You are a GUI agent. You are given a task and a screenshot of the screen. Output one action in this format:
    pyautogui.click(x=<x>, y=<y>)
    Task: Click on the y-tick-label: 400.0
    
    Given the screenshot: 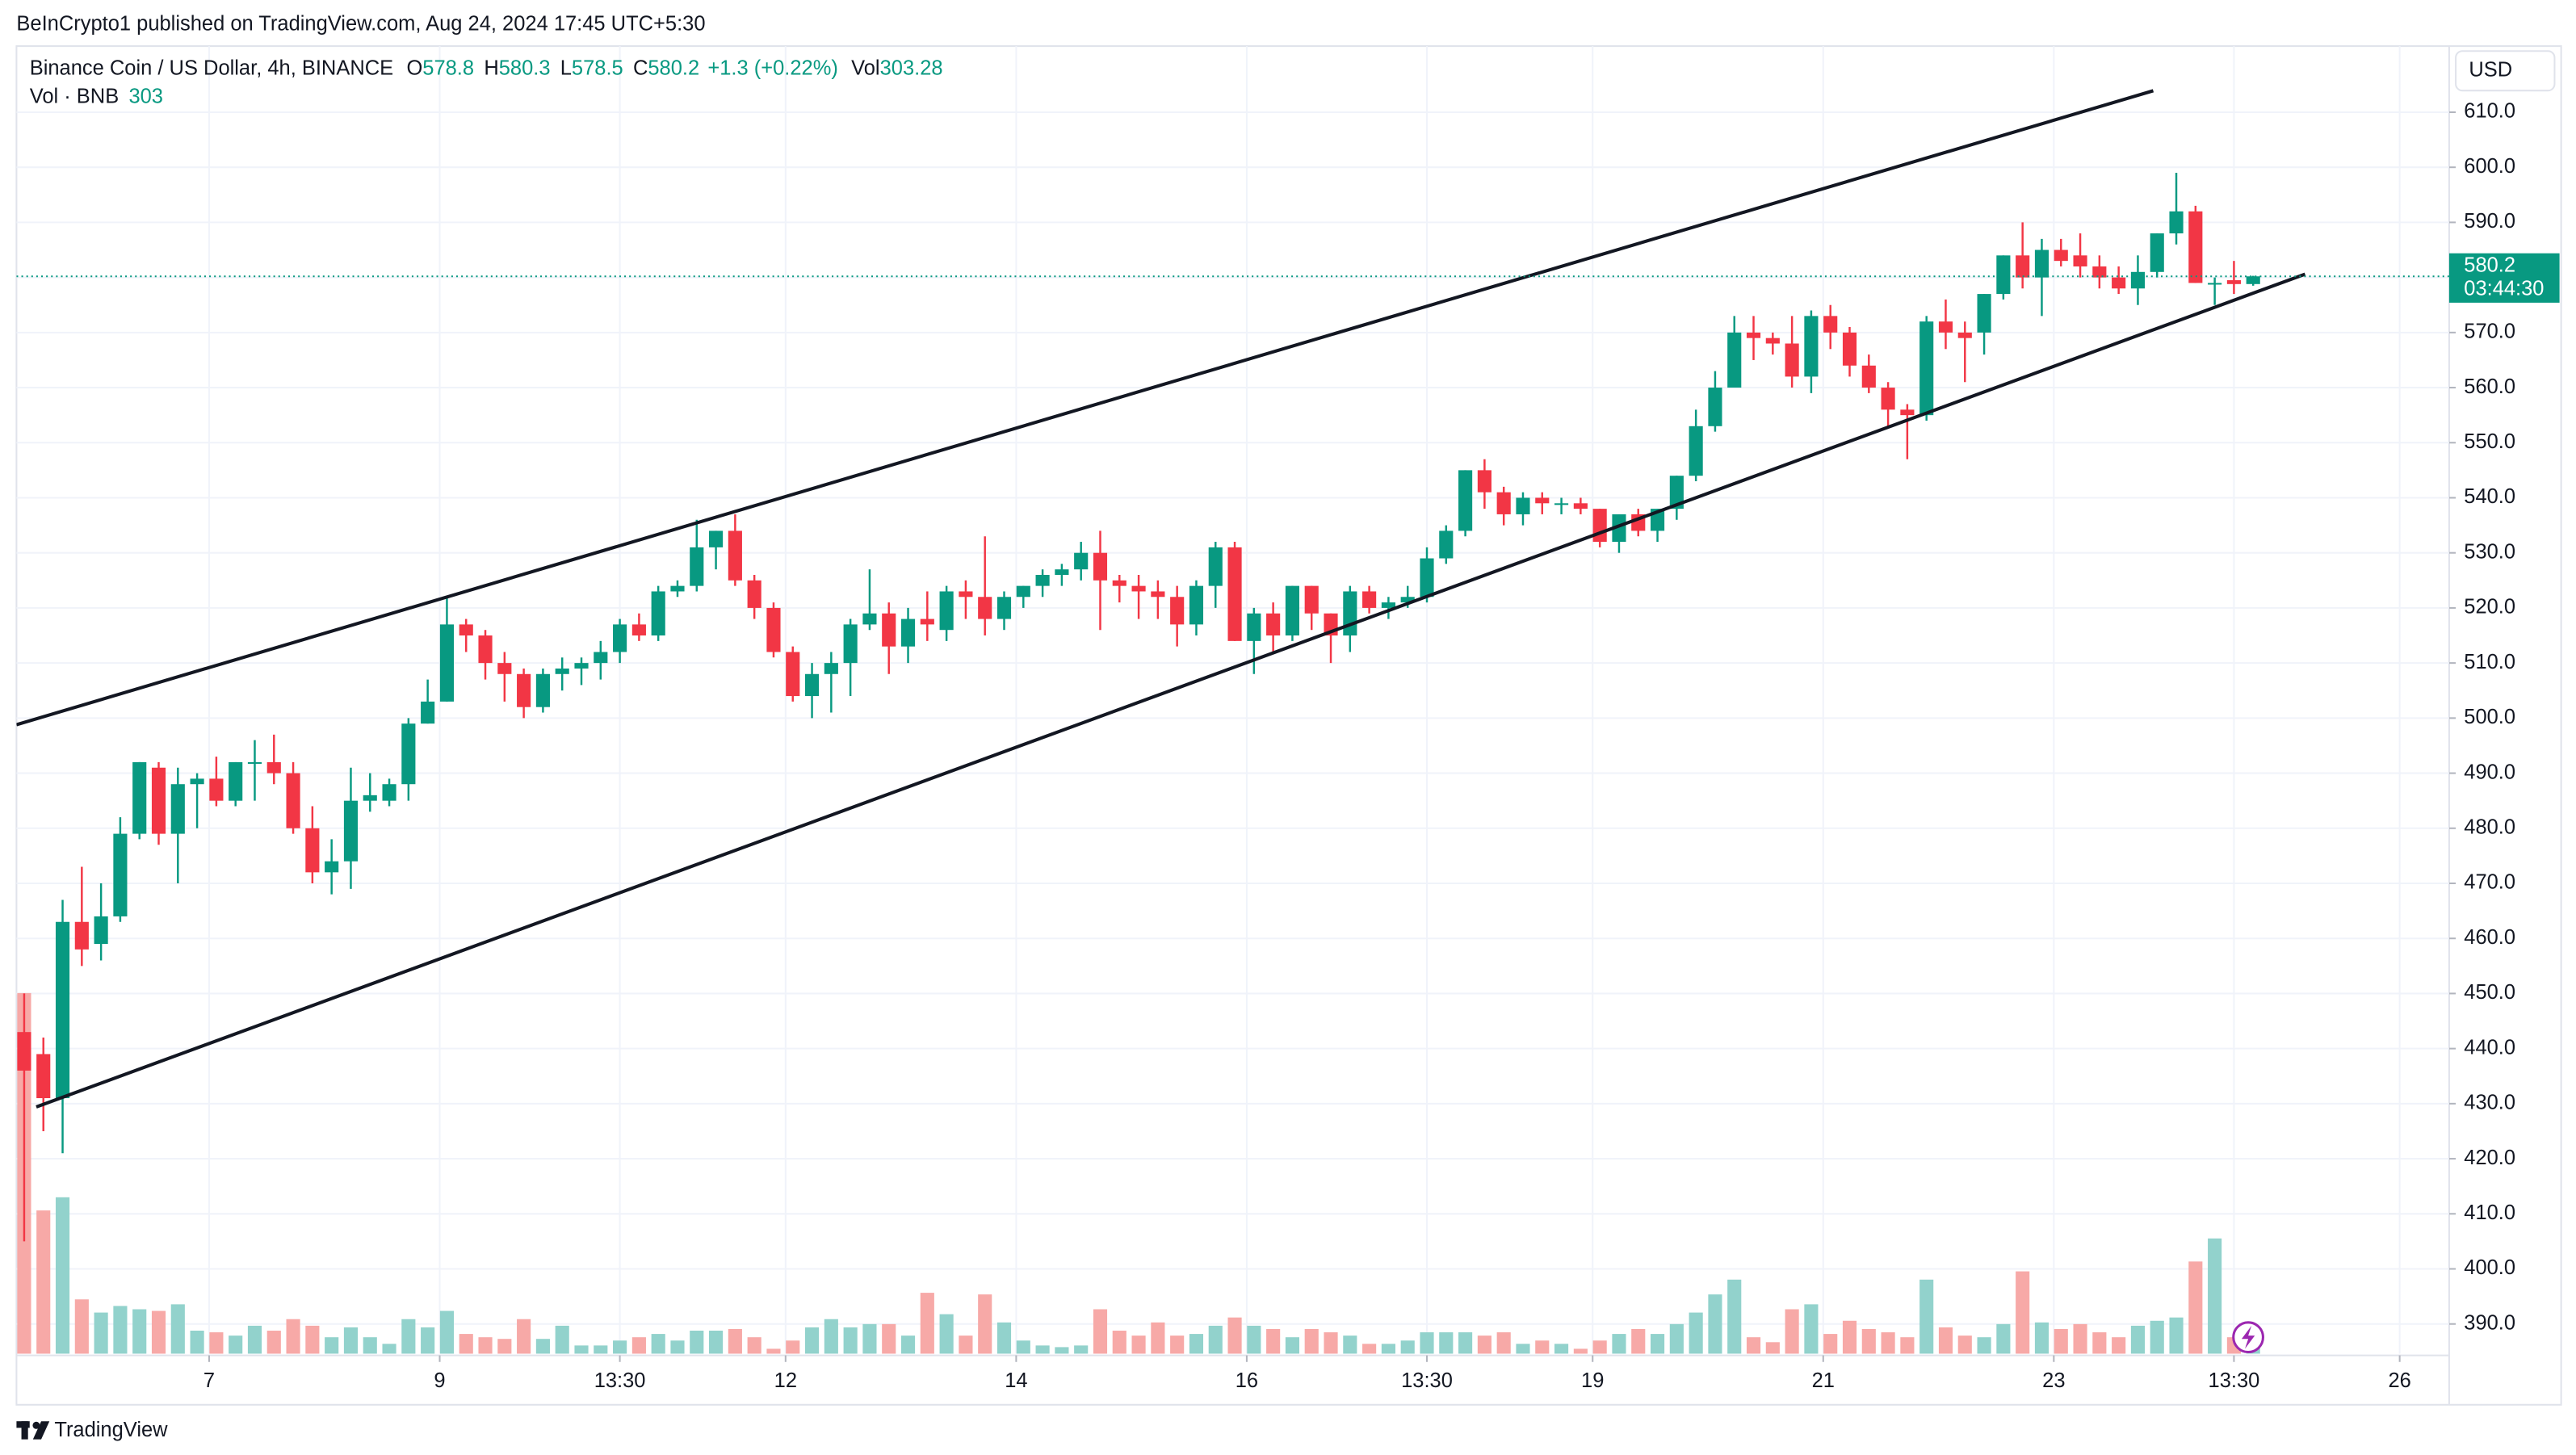 What is the action you would take?
    pyautogui.click(x=2489, y=1267)
    